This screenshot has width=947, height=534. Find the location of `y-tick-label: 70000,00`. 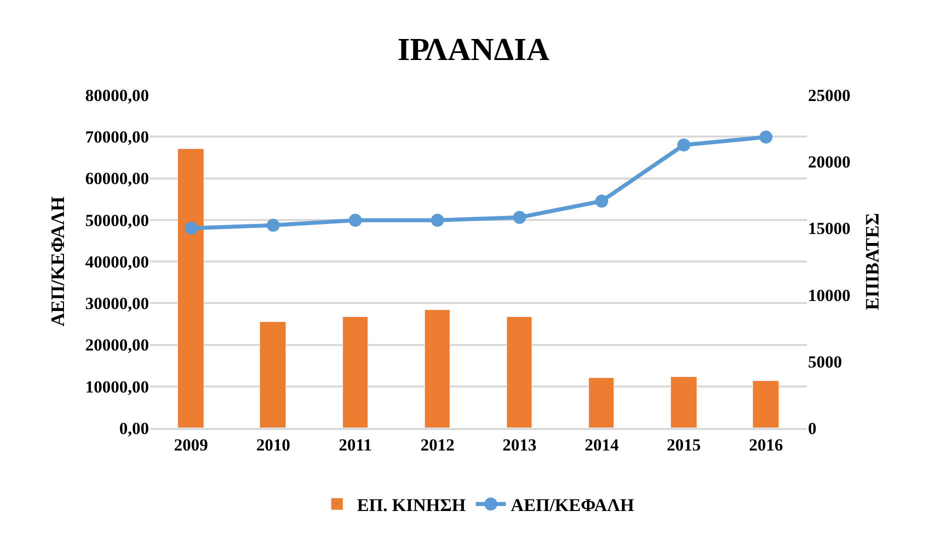

y-tick-label: 70000,00 is located at coordinates (117, 137).